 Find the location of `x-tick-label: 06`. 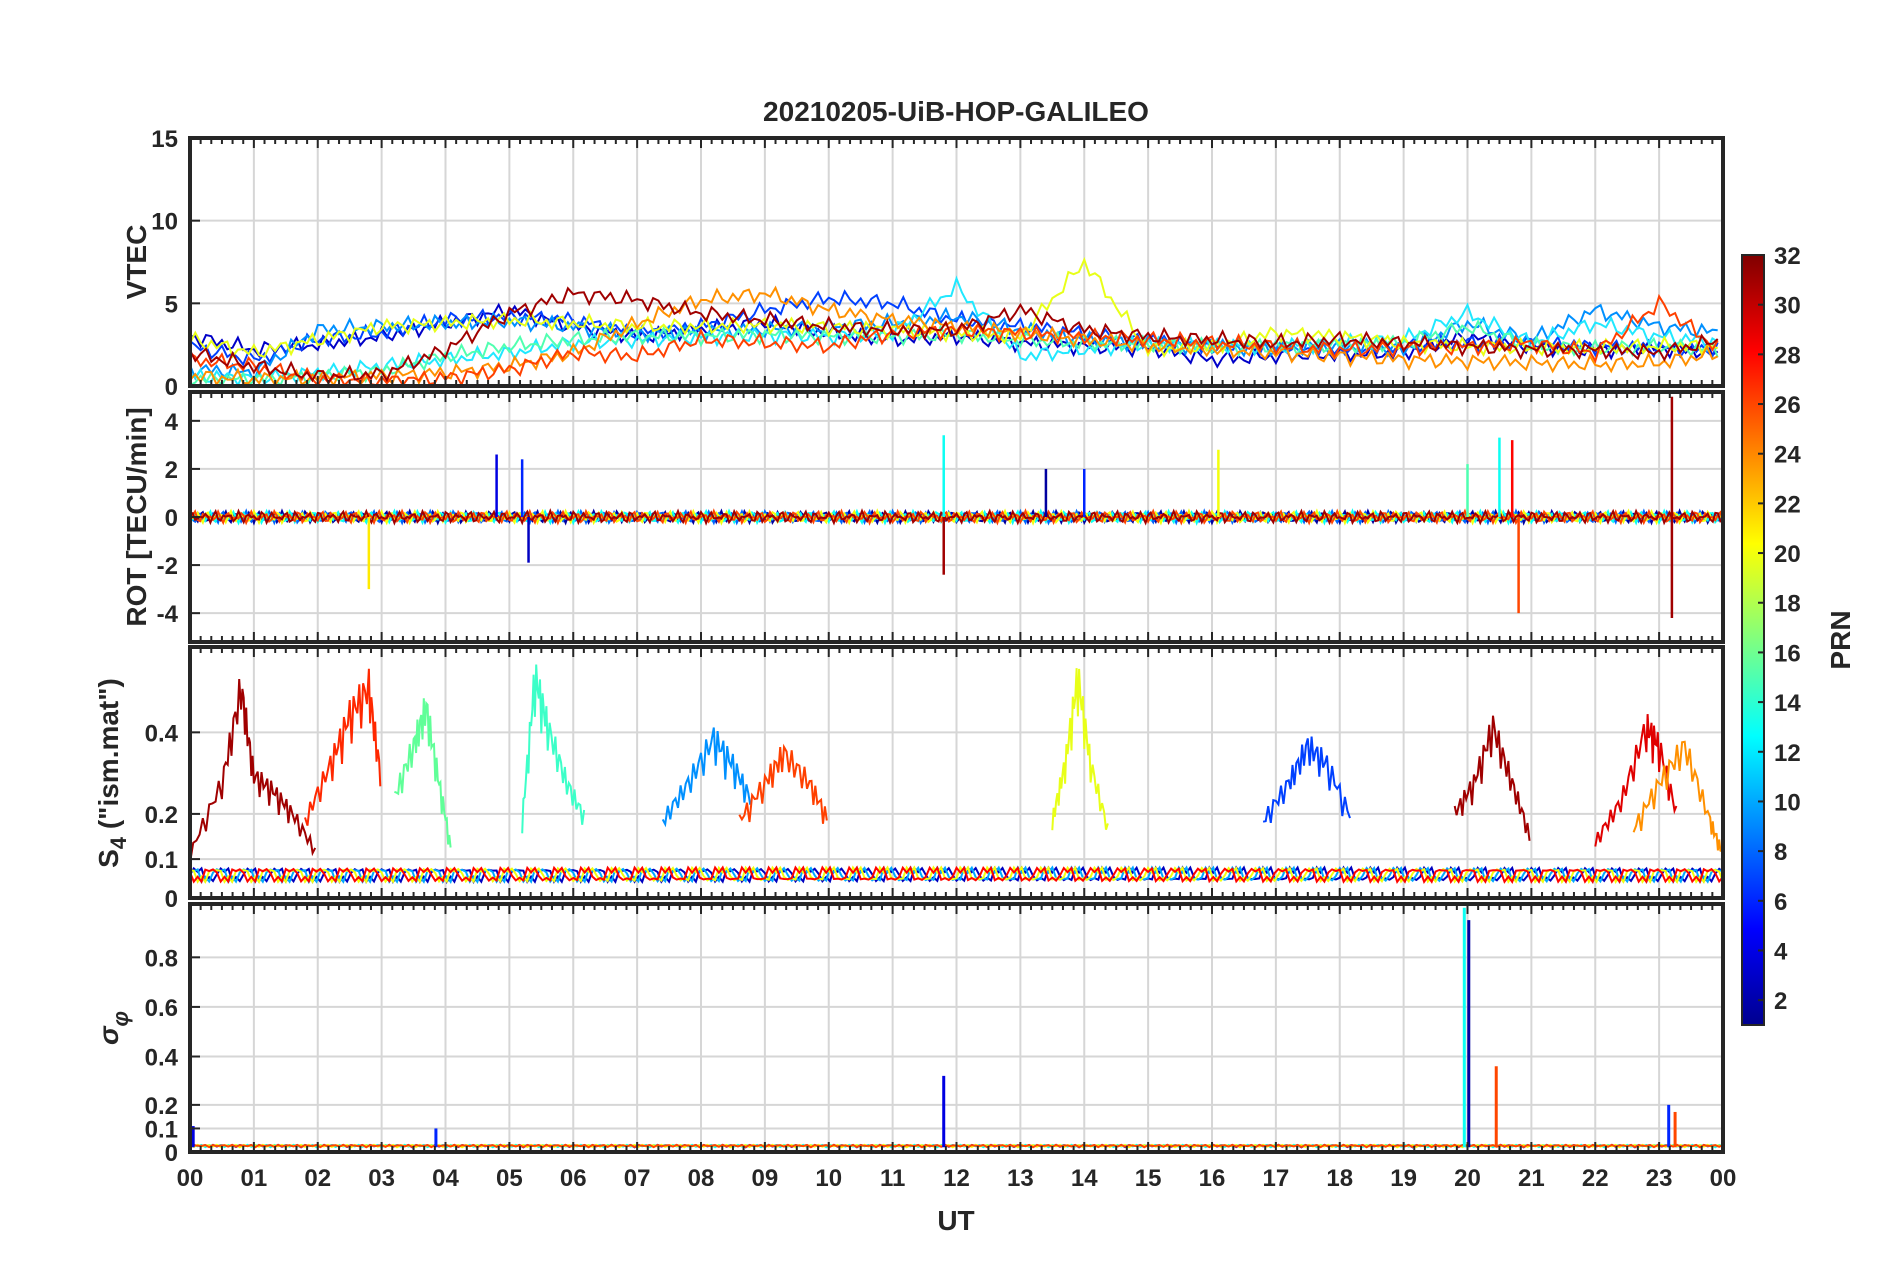

x-tick-label: 06 is located at coordinates (573, 1178).